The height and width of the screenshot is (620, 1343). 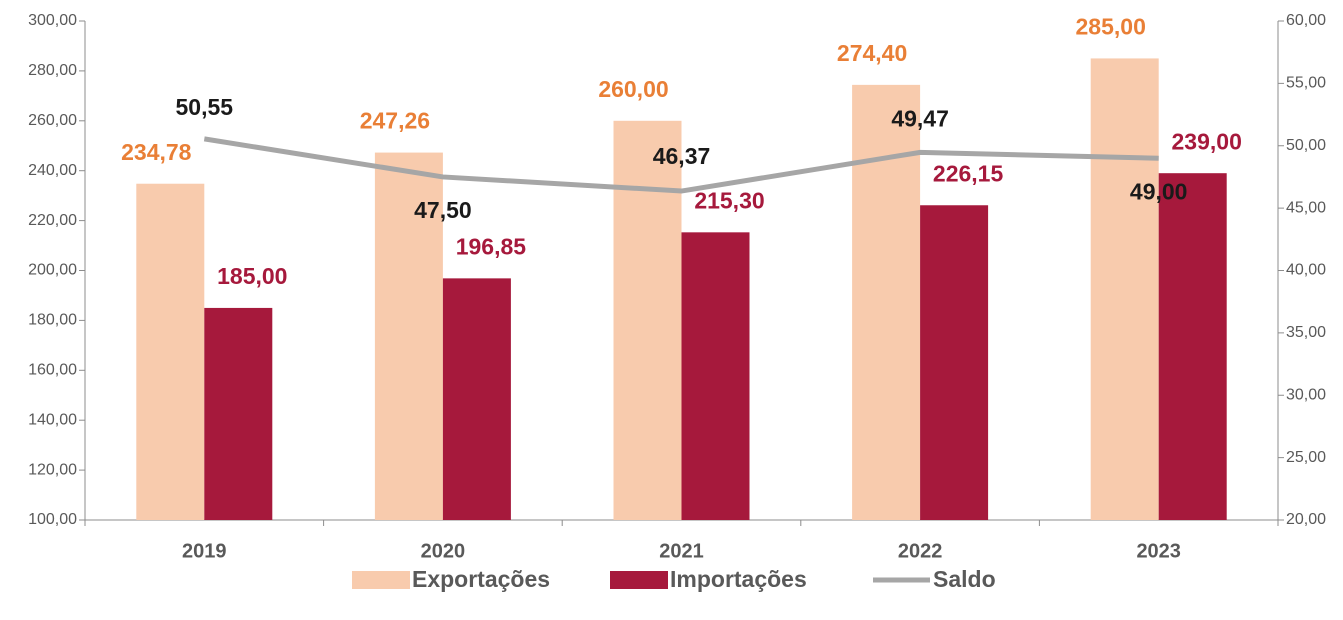 What do you see at coordinates (205, 107) in the screenshot?
I see `data-label: 50,55` at bounding box center [205, 107].